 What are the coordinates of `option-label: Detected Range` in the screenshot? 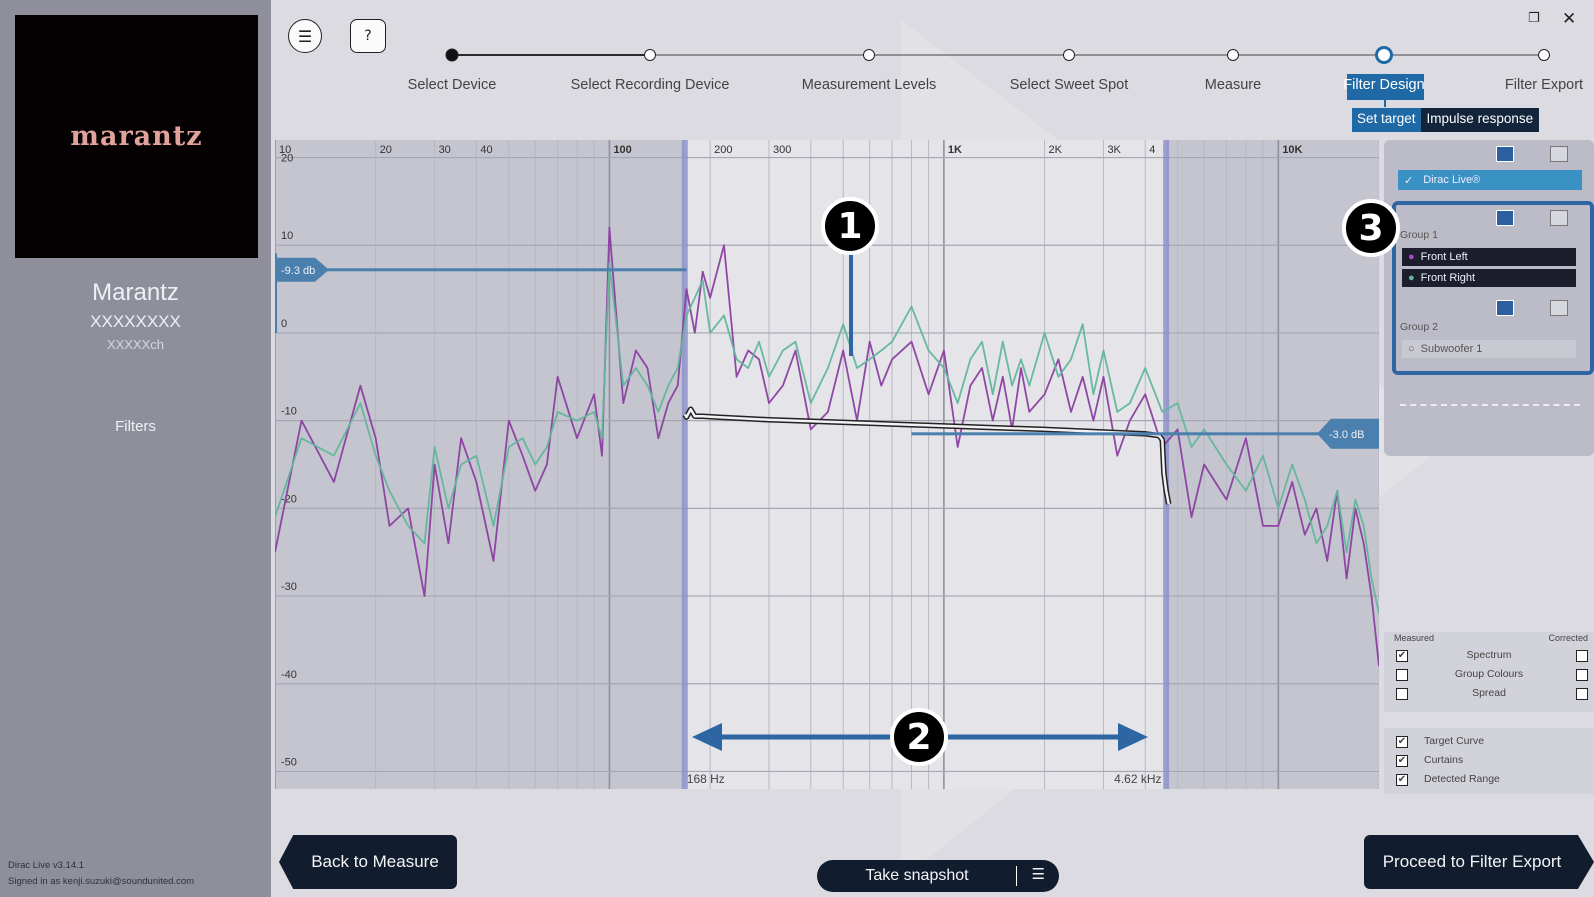 It's located at (1462, 779).